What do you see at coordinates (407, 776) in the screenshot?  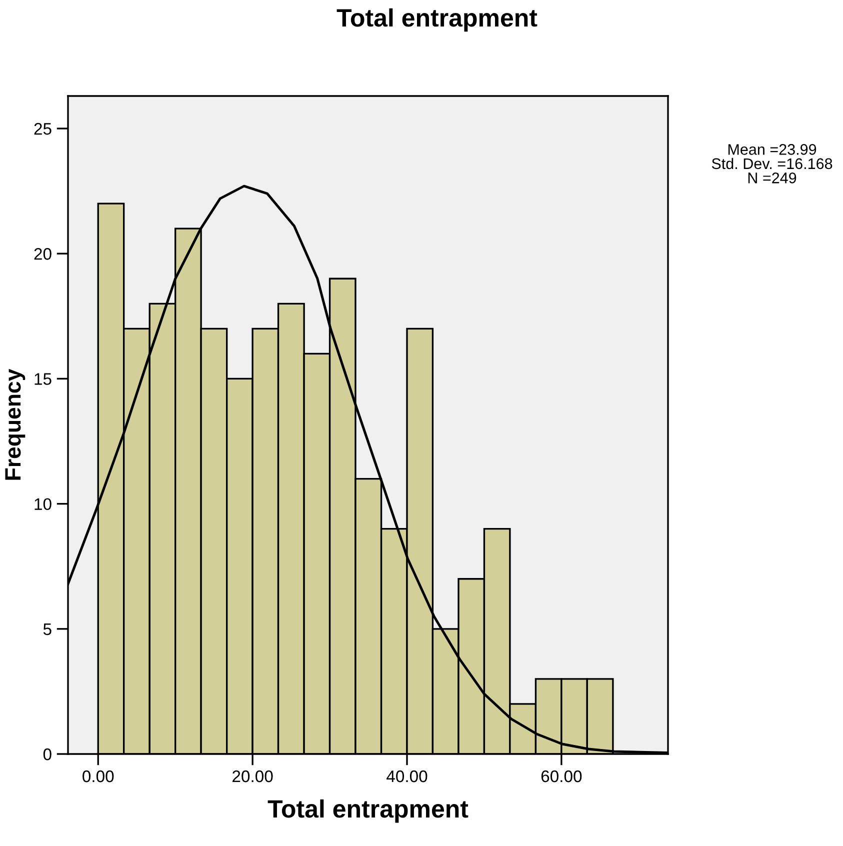 I see `x-tick-label: 40.00` at bounding box center [407, 776].